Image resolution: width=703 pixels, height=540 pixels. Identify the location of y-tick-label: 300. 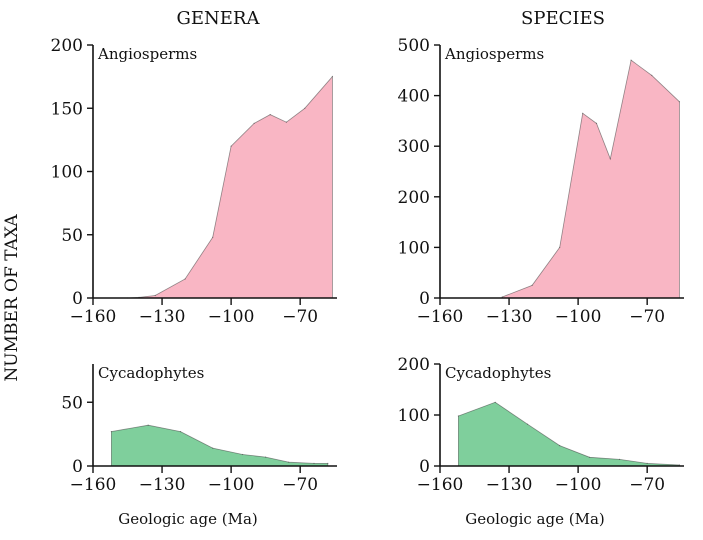
(414, 147).